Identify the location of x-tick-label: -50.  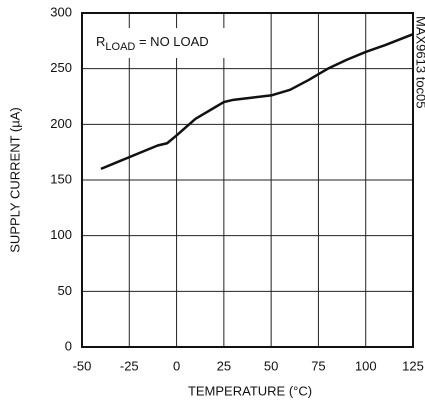
(82, 365).